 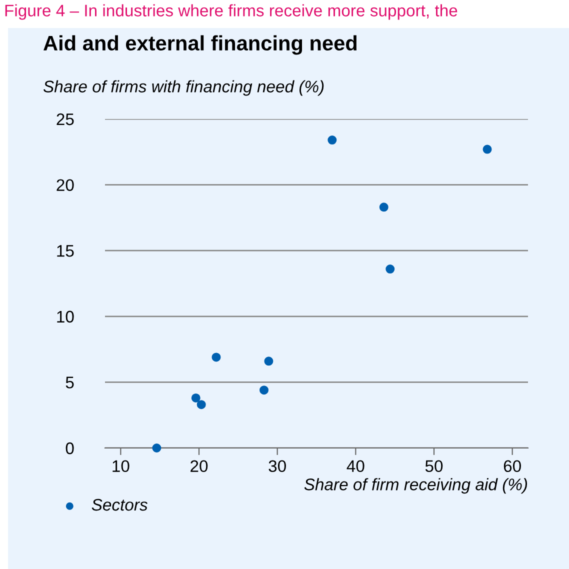 I want to click on x-tick-label: 40, so click(x=355, y=466).